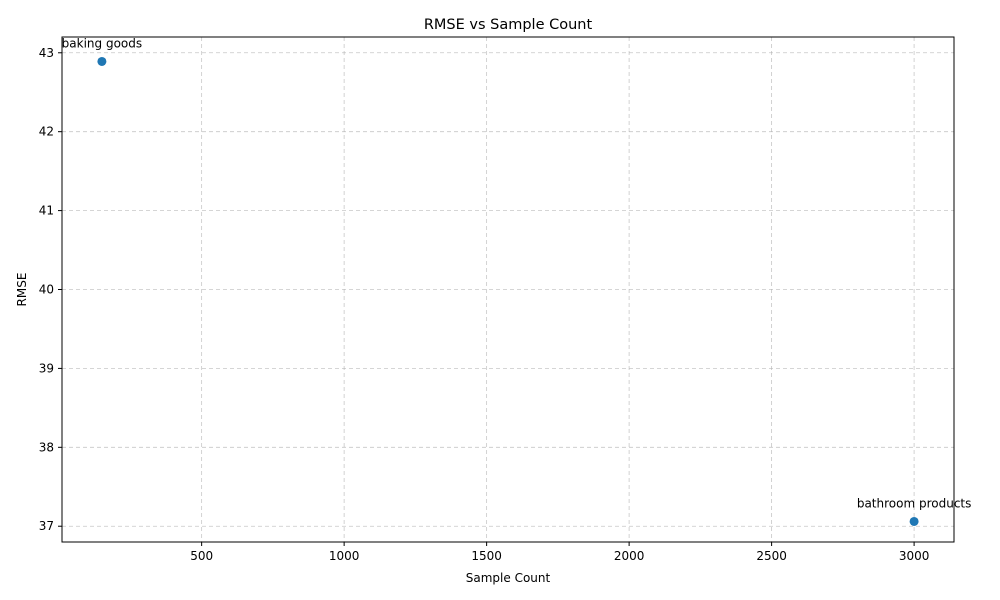 The width and height of the screenshot is (1000, 600). Describe the element at coordinates (46, 132) in the screenshot. I see `y-tick-label: 42` at that location.